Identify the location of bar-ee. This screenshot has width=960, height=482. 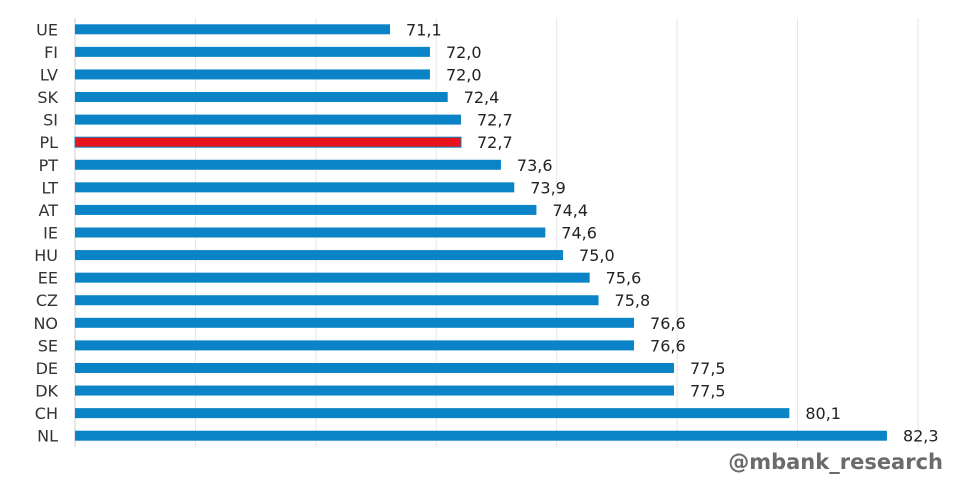
(332, 277).